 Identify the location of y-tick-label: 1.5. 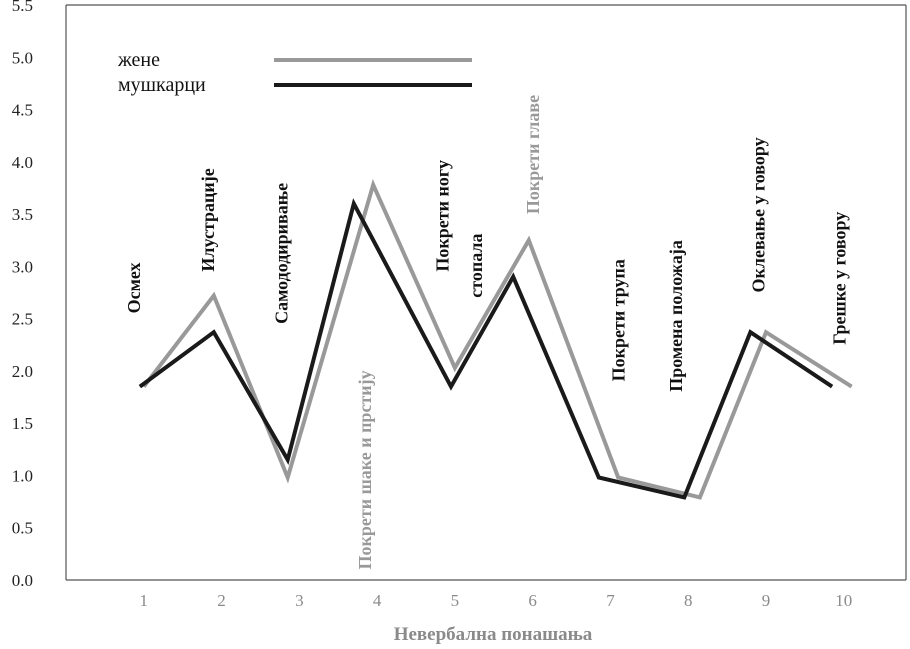
(22, 423).